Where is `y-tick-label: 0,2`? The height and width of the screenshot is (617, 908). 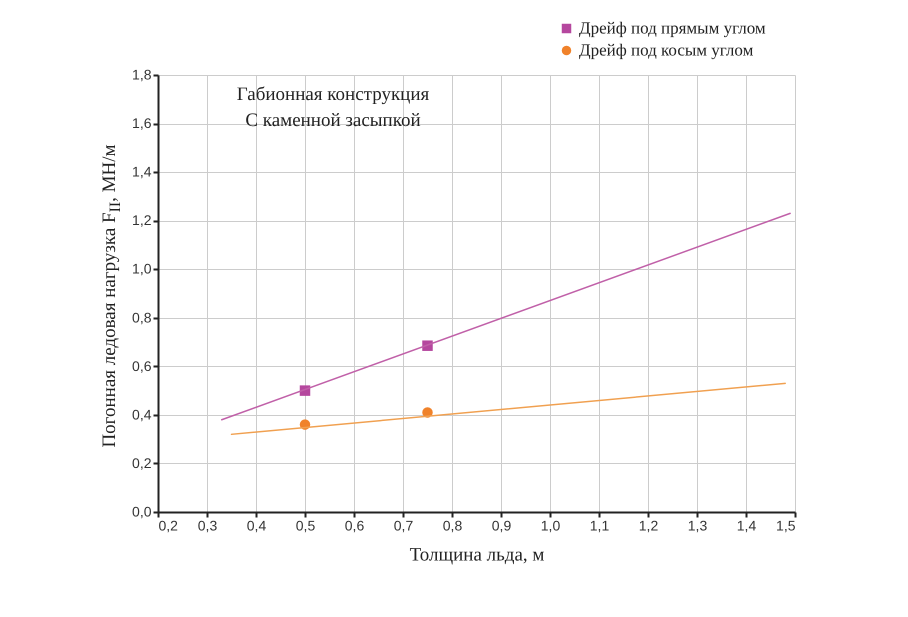
y-tick-label: 0,2 is located at coordinates (142, 462).